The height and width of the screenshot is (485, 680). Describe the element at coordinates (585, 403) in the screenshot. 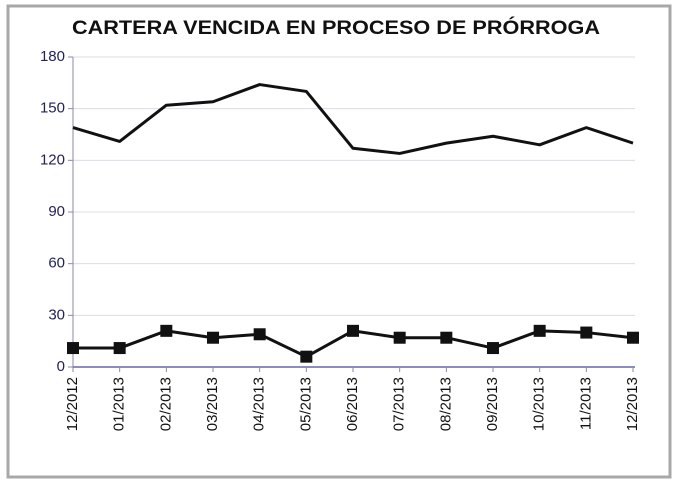

I see `x-tick-label: 11/2013` at that location.